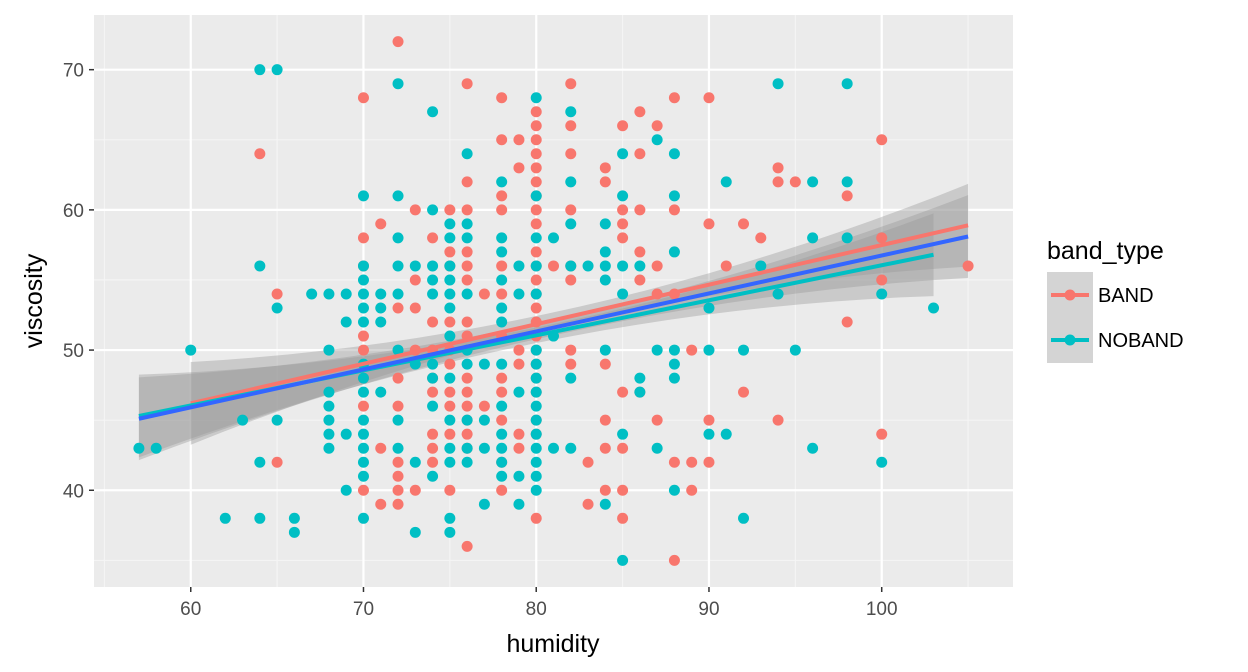  I want to click on x-tick-label: 70, so click(363, 609).